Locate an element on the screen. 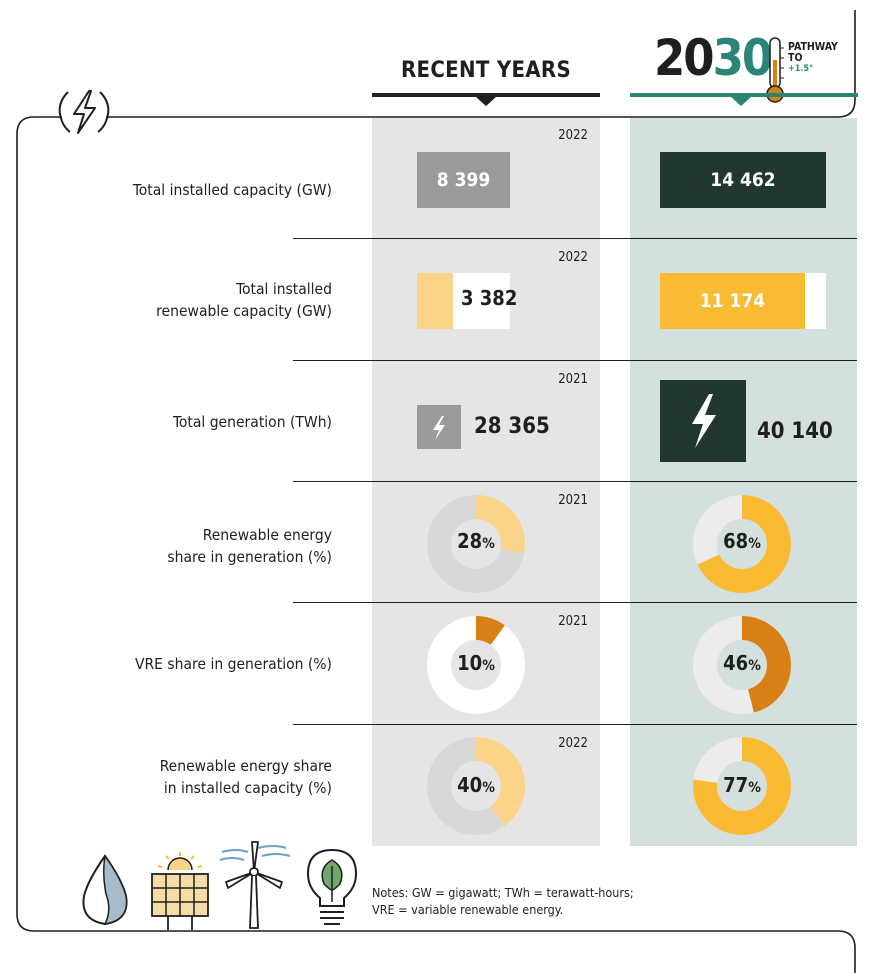 The width and height of the screenshot is (870, 973). recent-re-share-capacity-donut is located at coordinates (476, 786).